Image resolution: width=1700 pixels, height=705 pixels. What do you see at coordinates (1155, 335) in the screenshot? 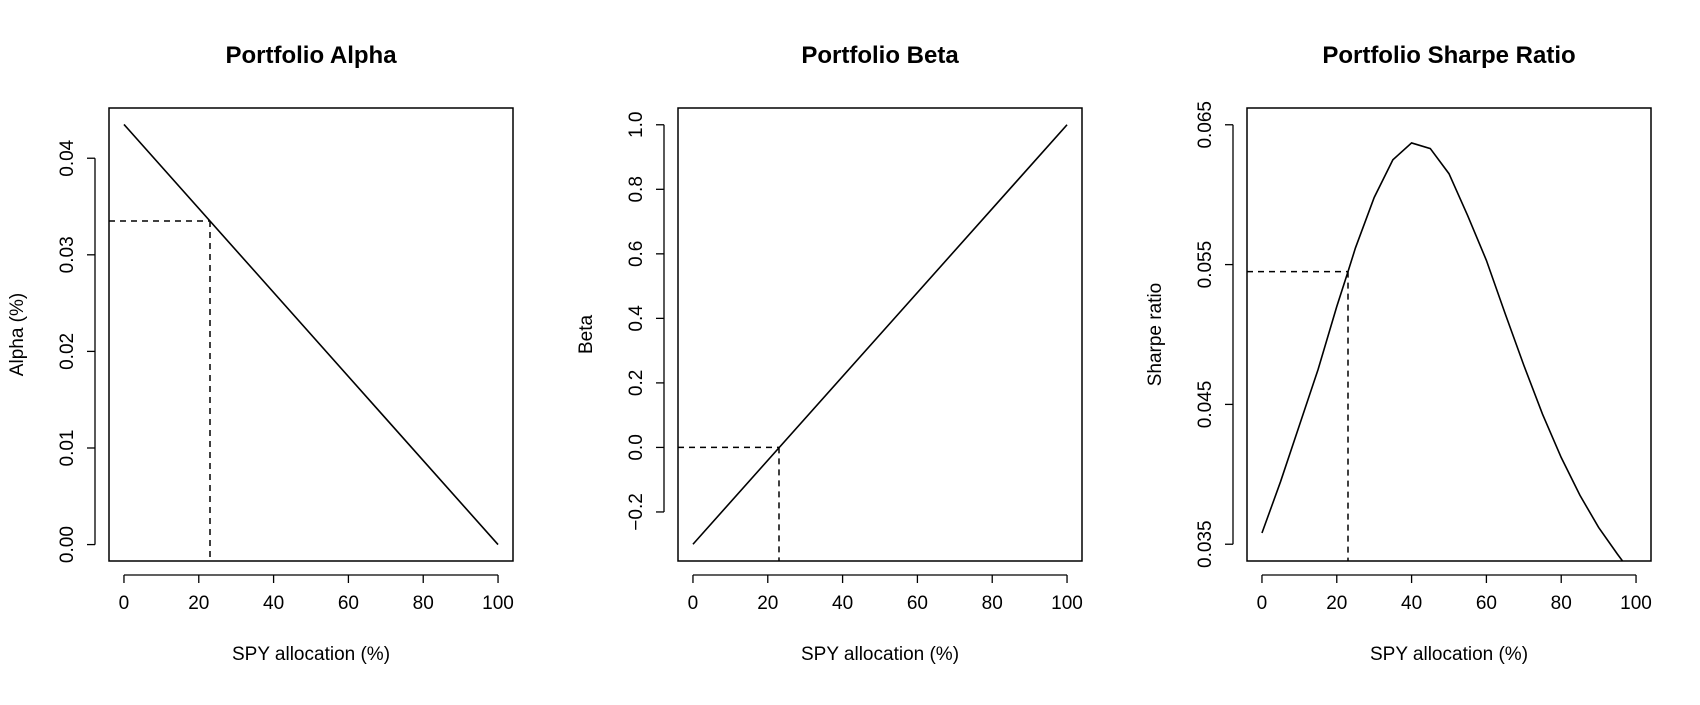
I see `y-axis-label: Sharpe ratio` at bounding box center [1155, 335].